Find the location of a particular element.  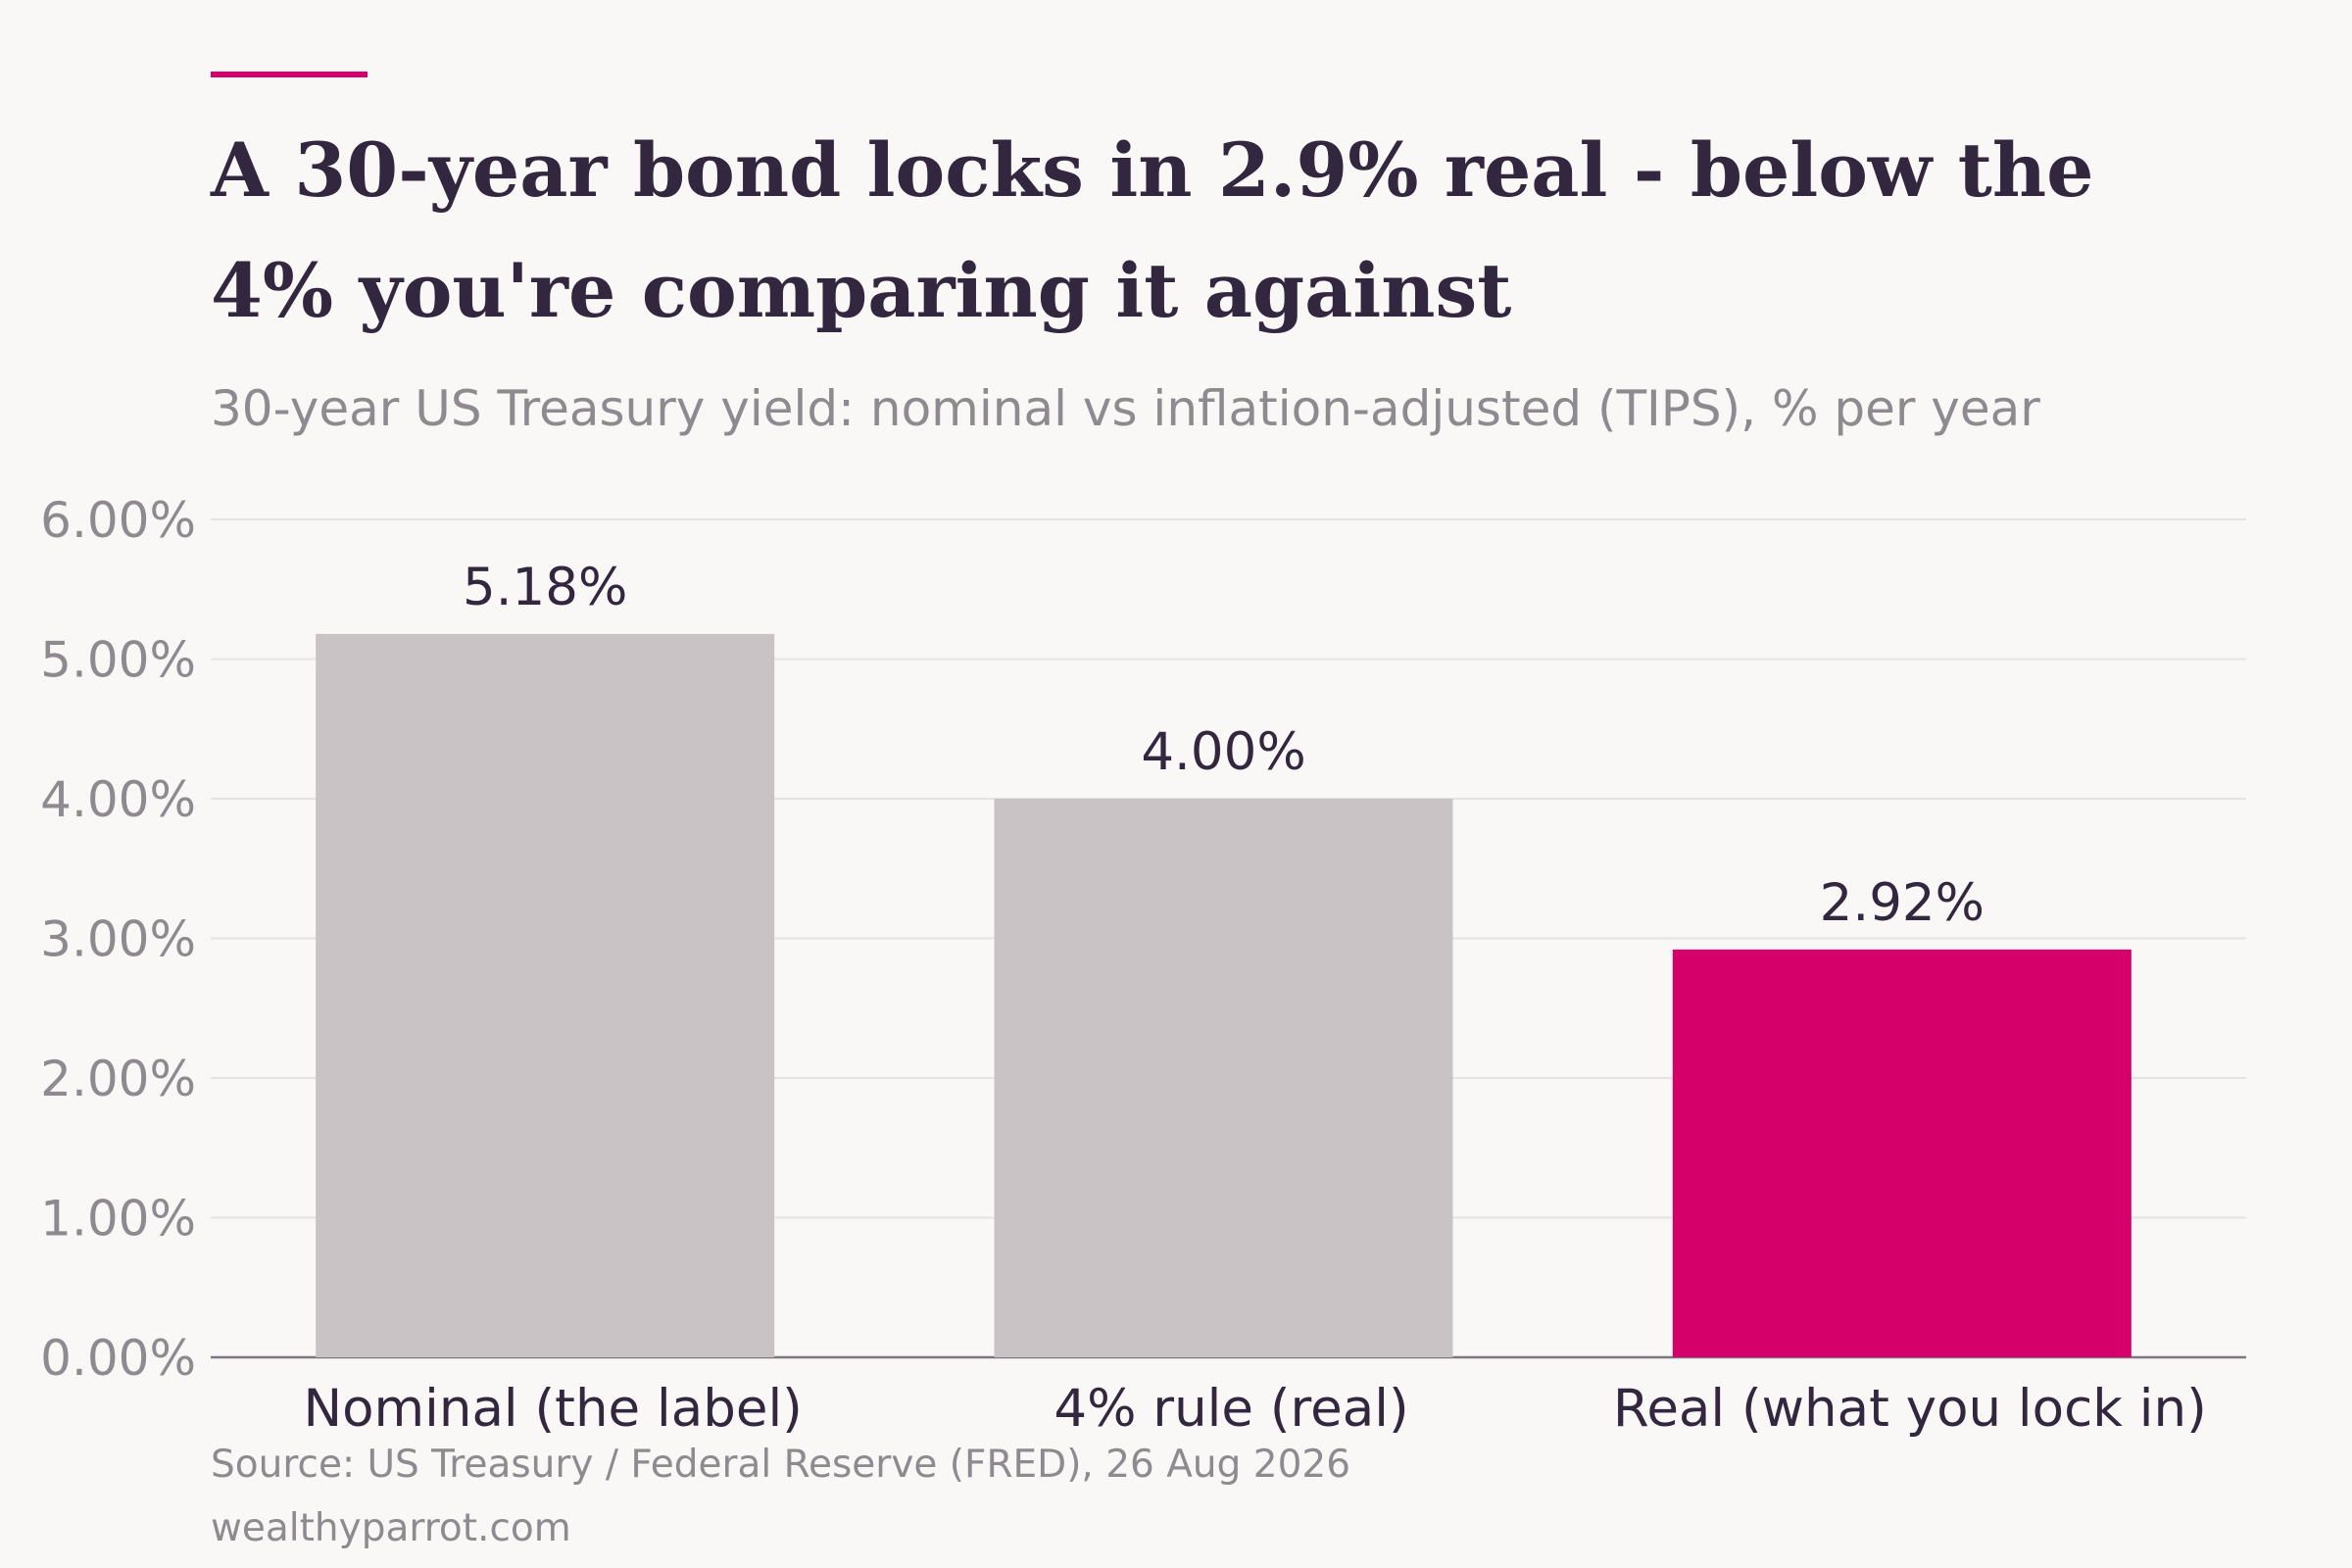

y-tick-label: 0.00% is located at coordinates (118, 1358).